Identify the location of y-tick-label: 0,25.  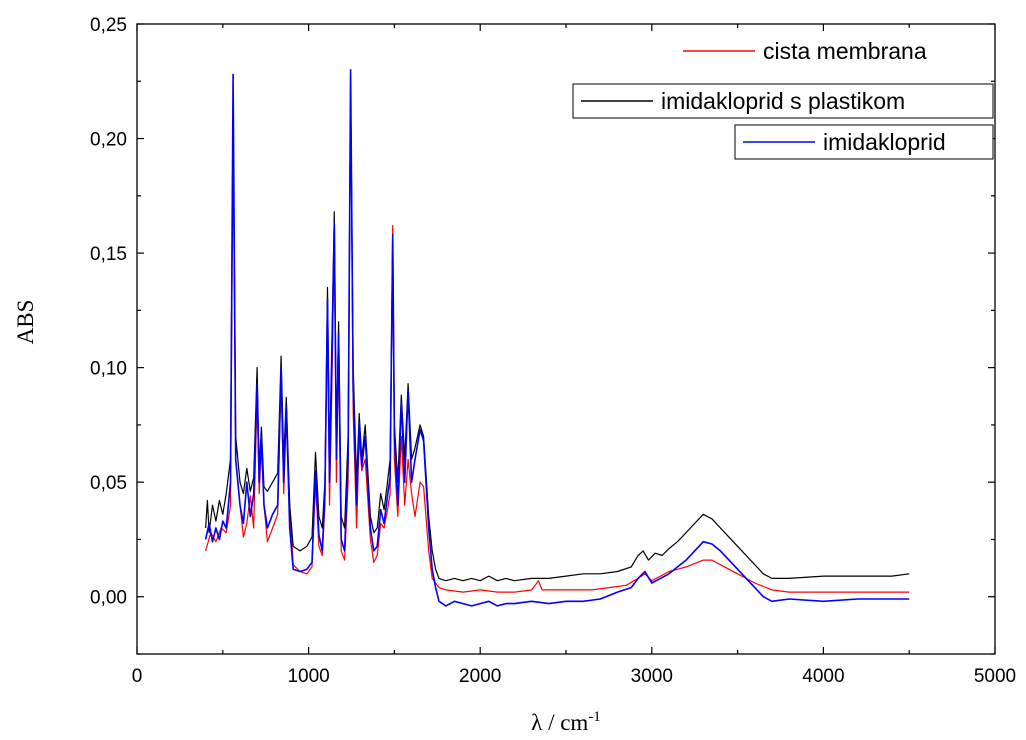
(108, 25).